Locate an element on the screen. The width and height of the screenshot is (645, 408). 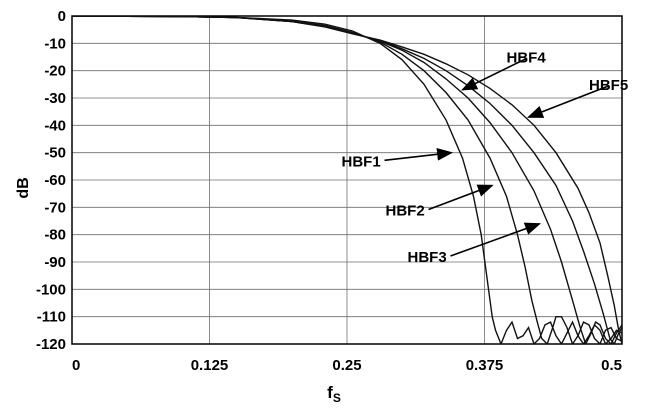
y-tick-label: 0 is located at coordinates (62, 16).